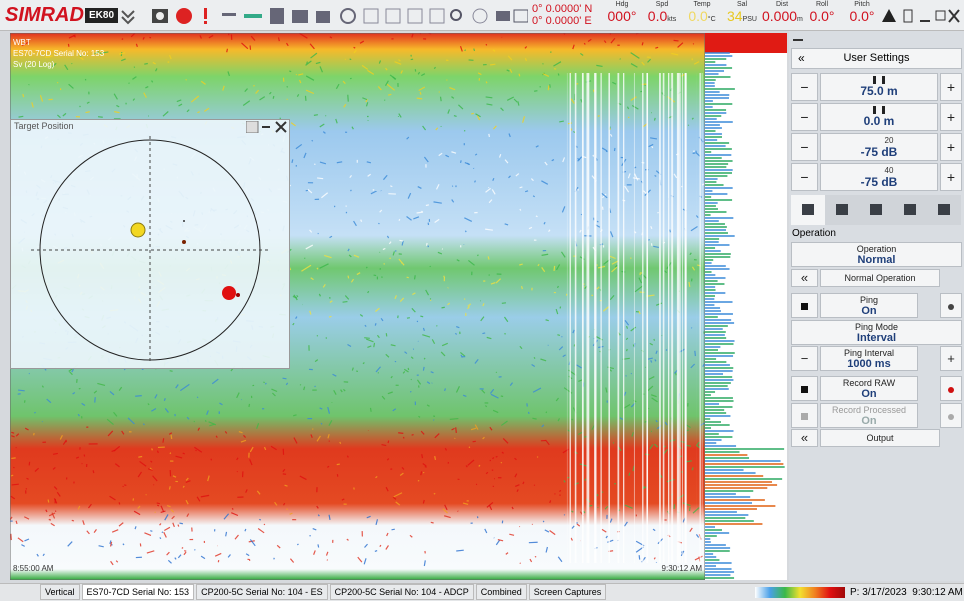 The height and width of the screenshot is (601, 964). Describe the element at coordinates (880, 278) in the screenshot. I see `setting-button: Normal Operation` at that location.